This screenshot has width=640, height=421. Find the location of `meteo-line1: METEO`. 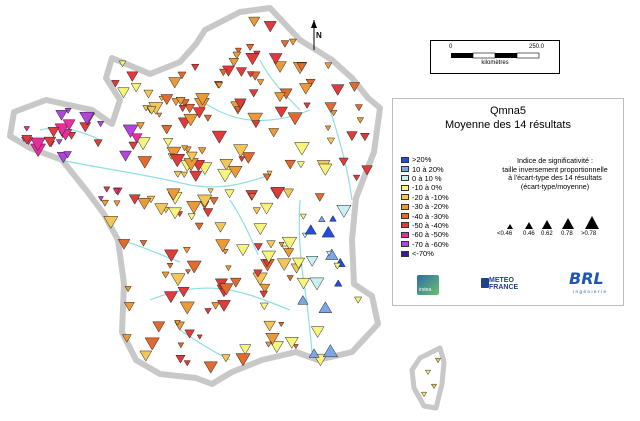

meteo-line1: METEO is located at coordinates (501, 280).